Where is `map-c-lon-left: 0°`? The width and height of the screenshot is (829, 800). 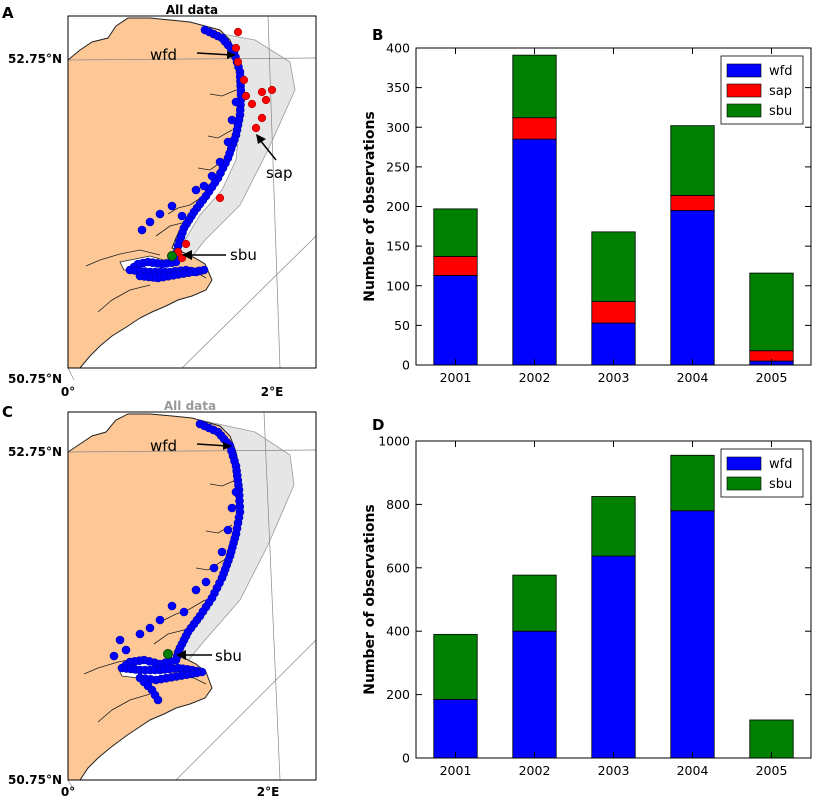 map-c-lon-left: 0° is located at coordinates (68, 792).